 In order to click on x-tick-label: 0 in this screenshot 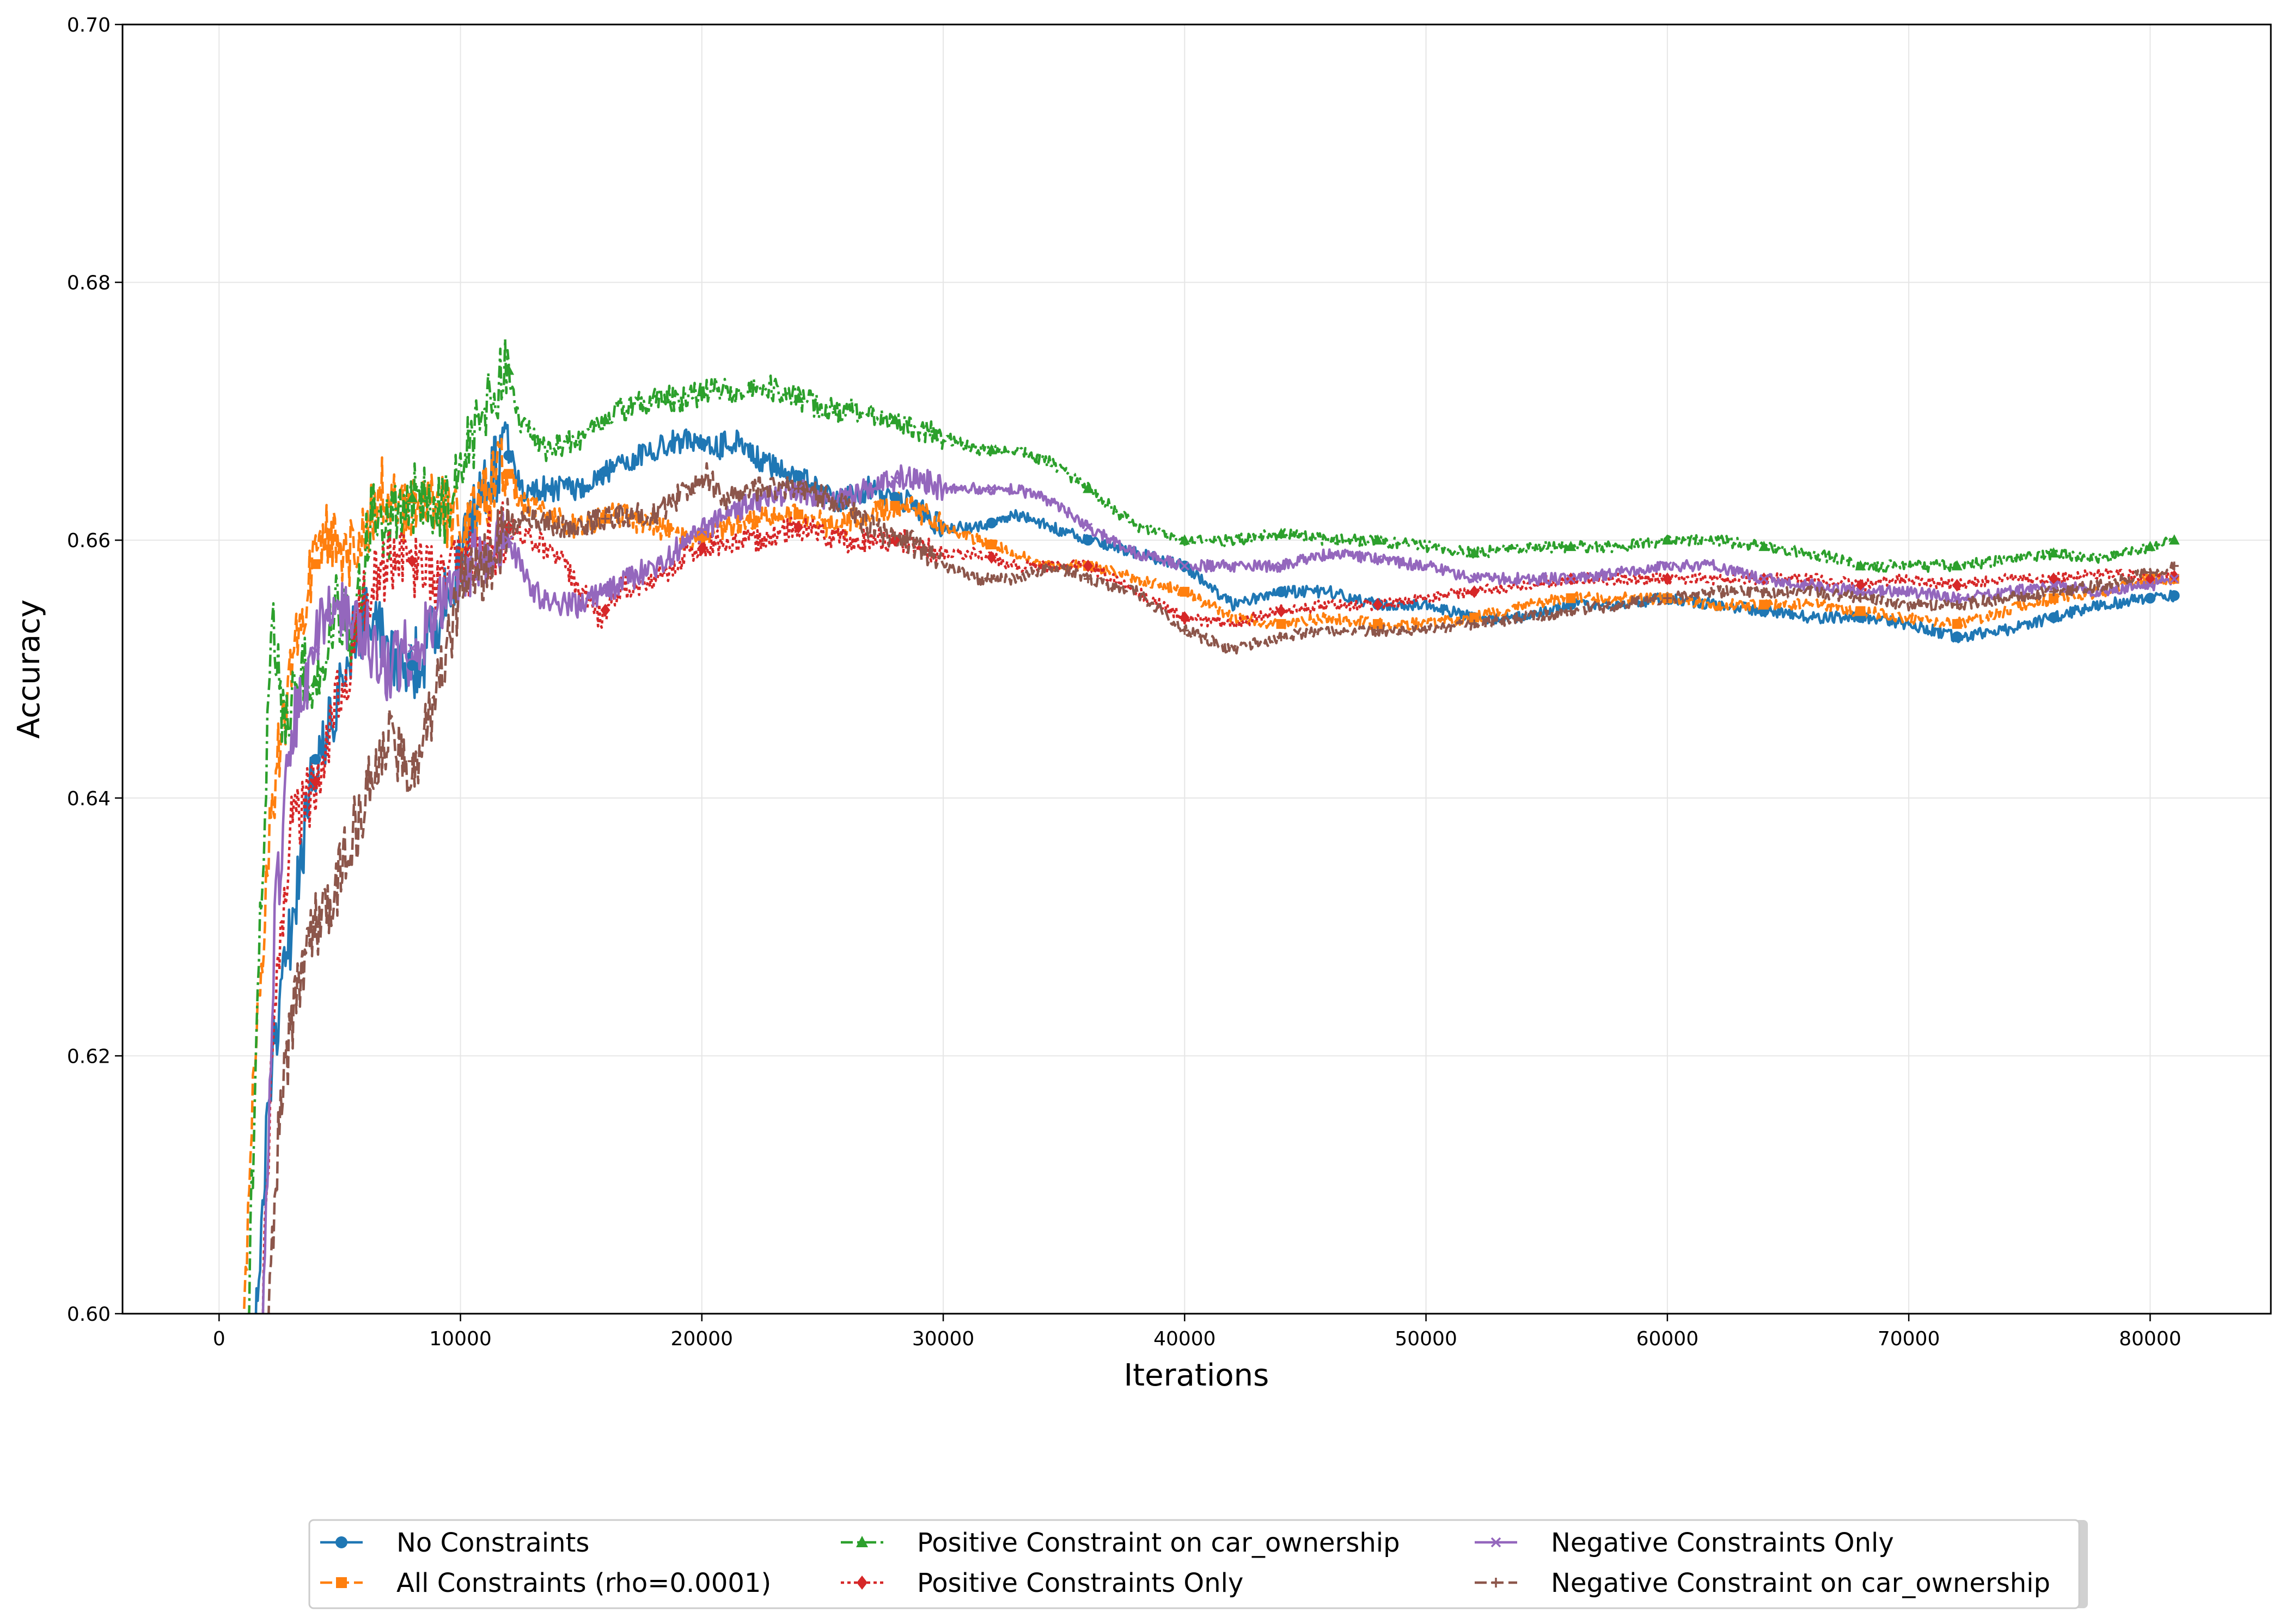, I will do `click(219, 1339)`.